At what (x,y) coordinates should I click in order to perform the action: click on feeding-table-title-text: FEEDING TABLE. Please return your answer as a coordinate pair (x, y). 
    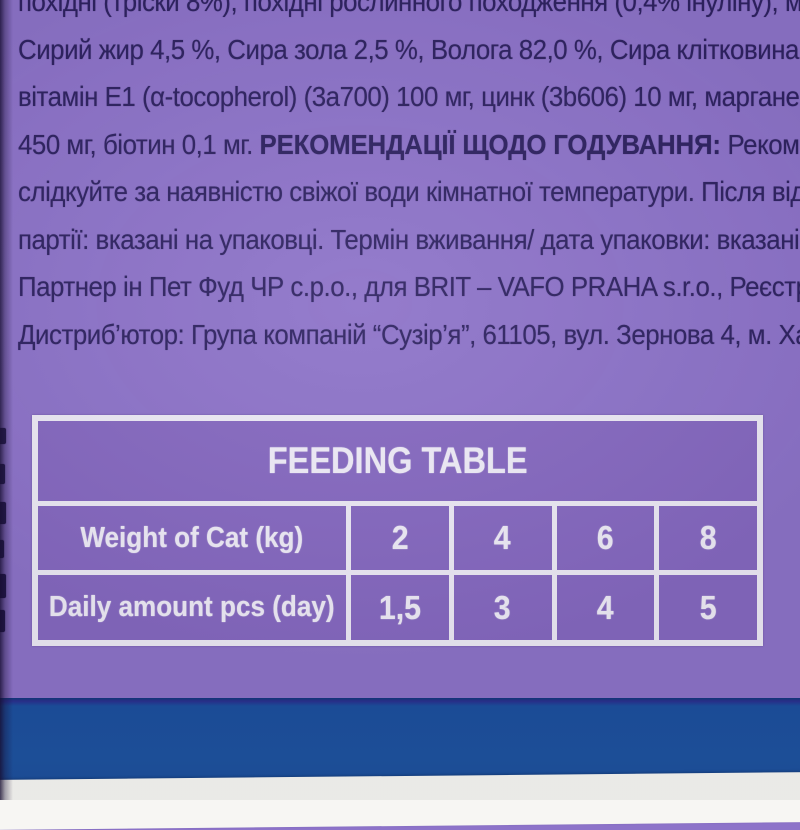
    Looking at the image, I should click on (397, 460).